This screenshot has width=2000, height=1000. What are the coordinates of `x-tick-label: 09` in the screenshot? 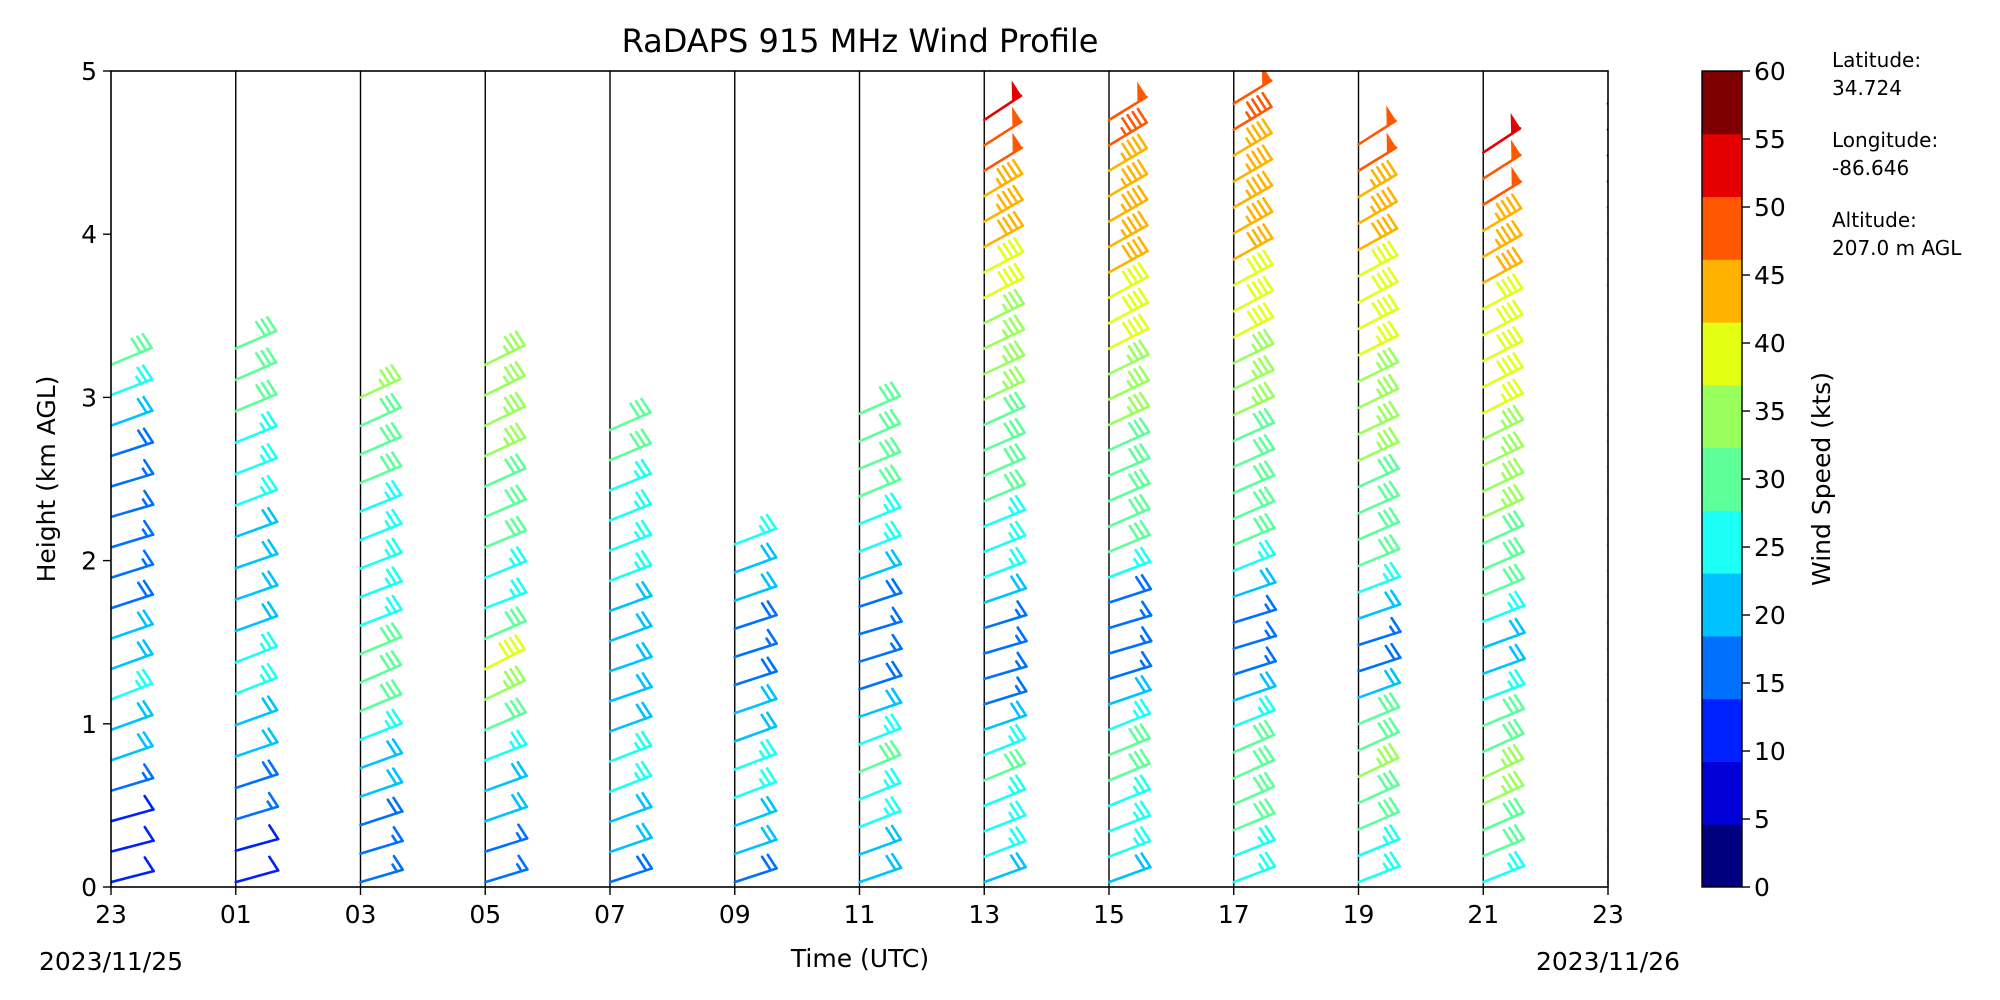 It's located at (735, 914).